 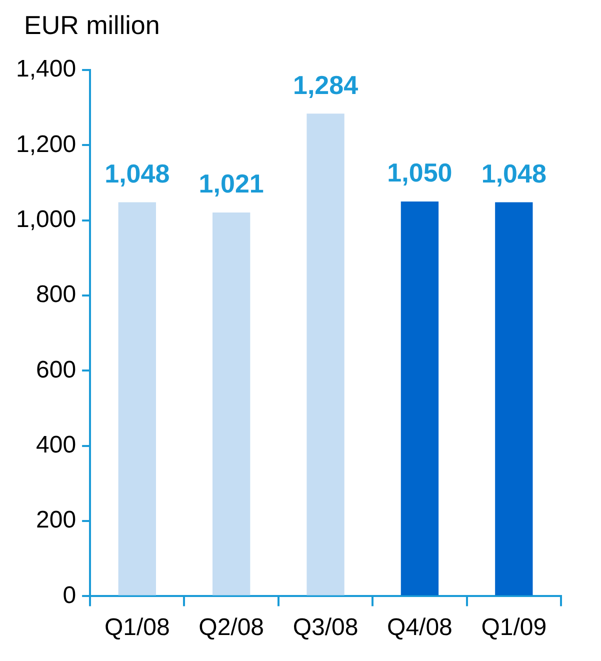 I want to click on x-tick-label: Q3/08, so click(x=325, y=628).